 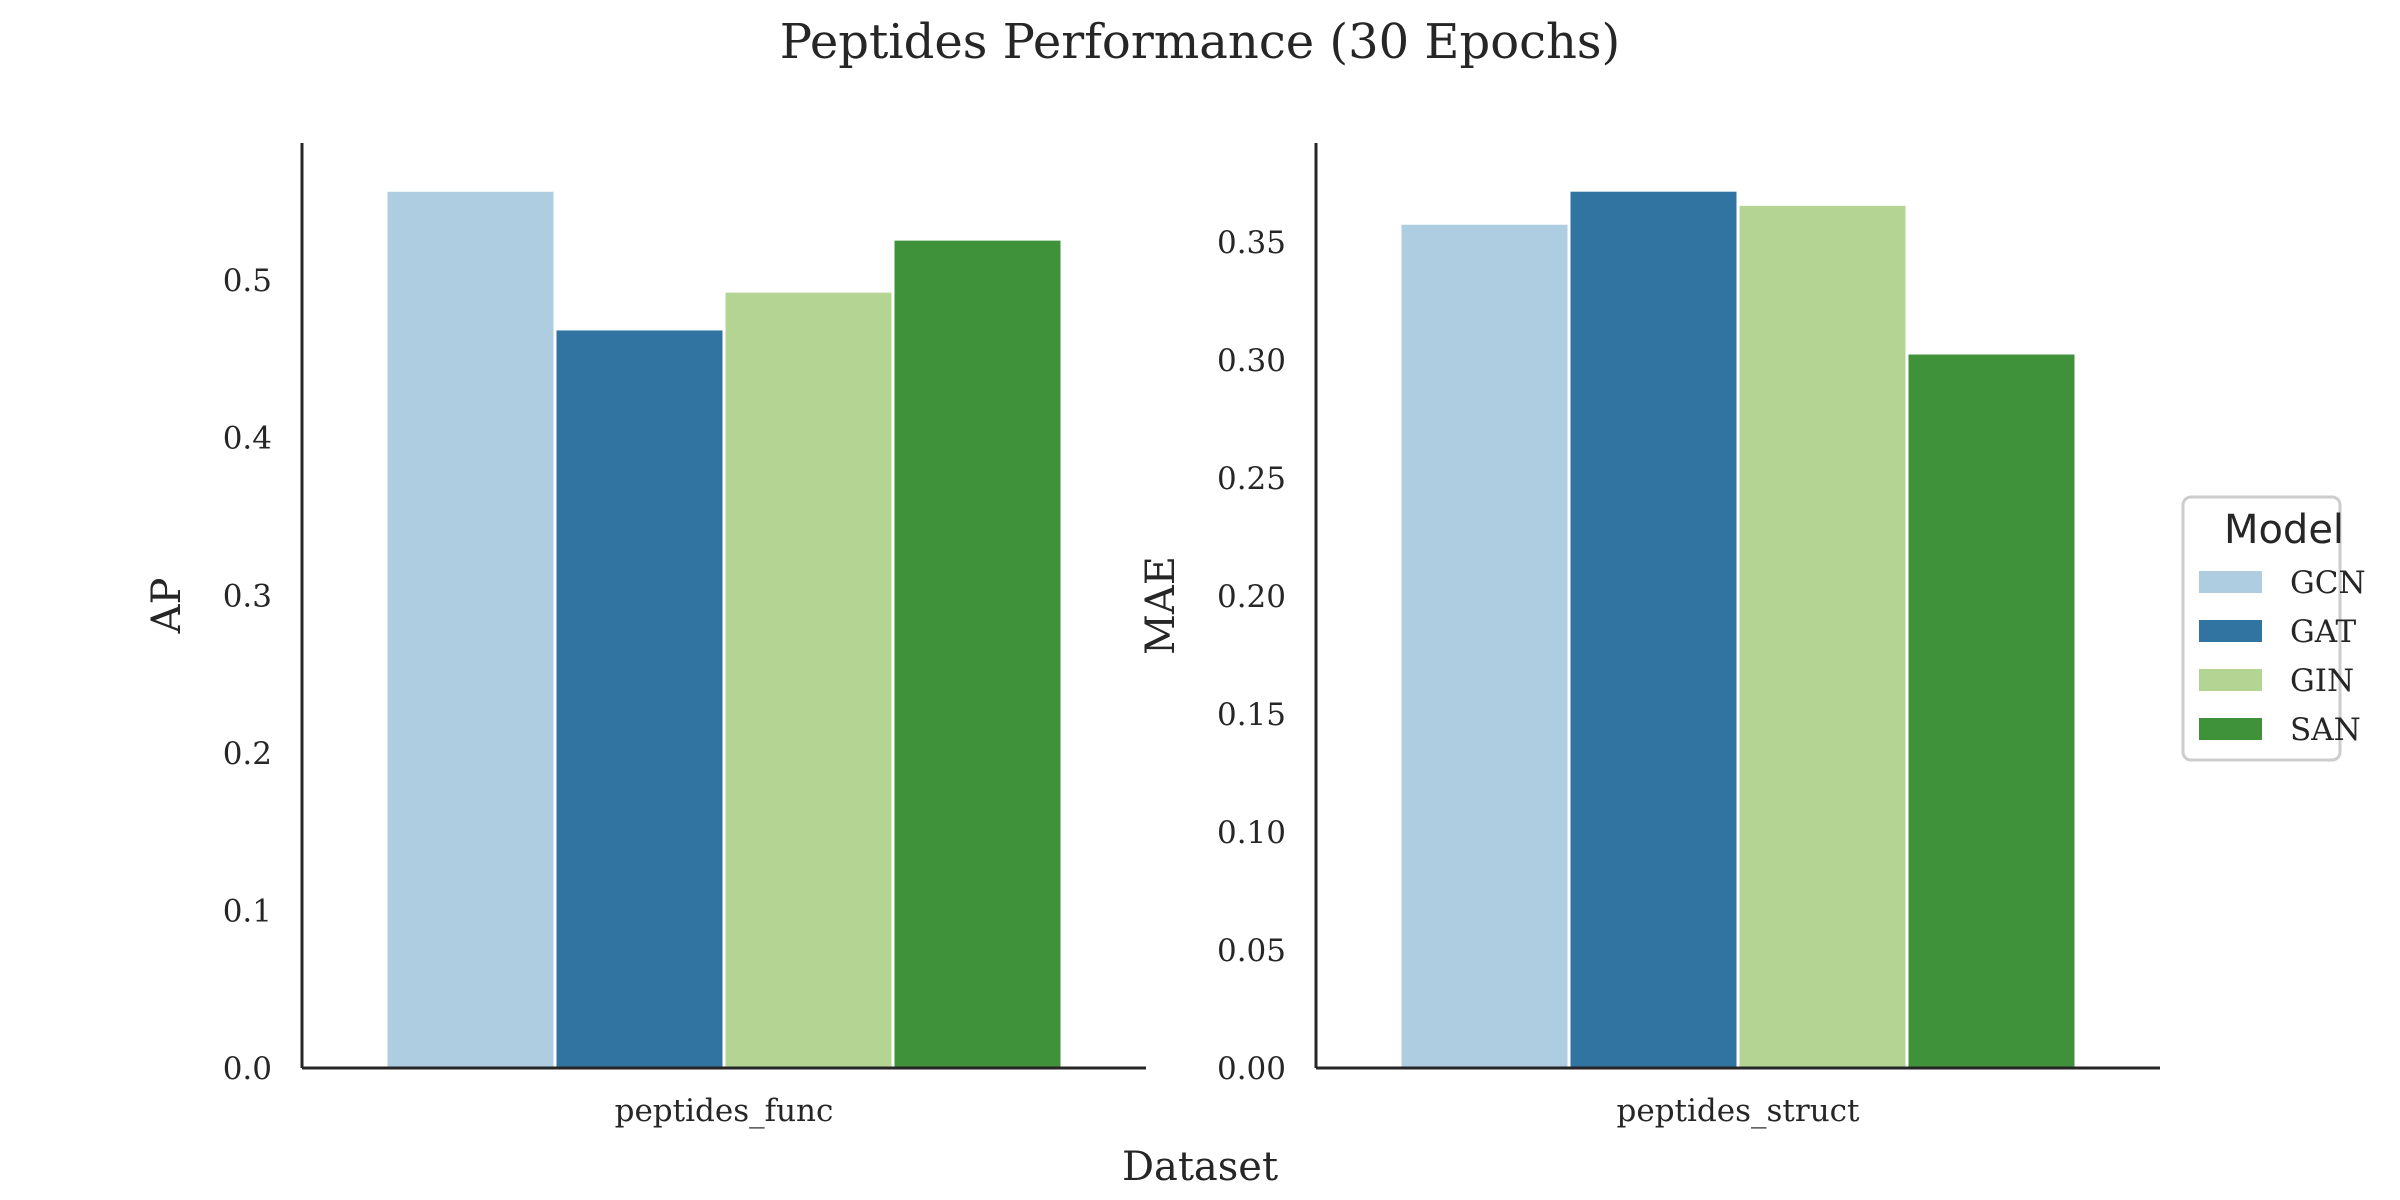 What do you see at coordinates (1161, 605) in the screenshot?
I see `y-axis-label: MAE` at bounding box center [1161, 605].